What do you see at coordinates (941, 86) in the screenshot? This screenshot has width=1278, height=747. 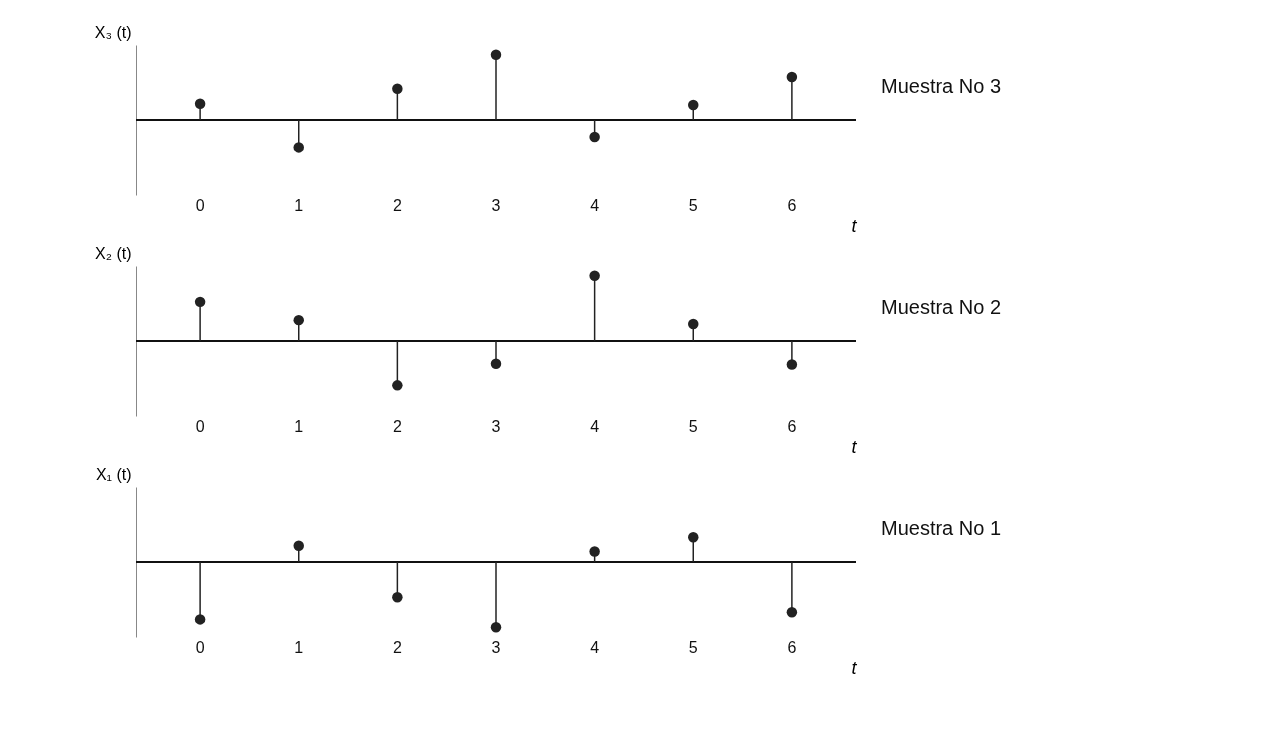 I see `text: Muestra No 3` at bounding box center [941, 86].